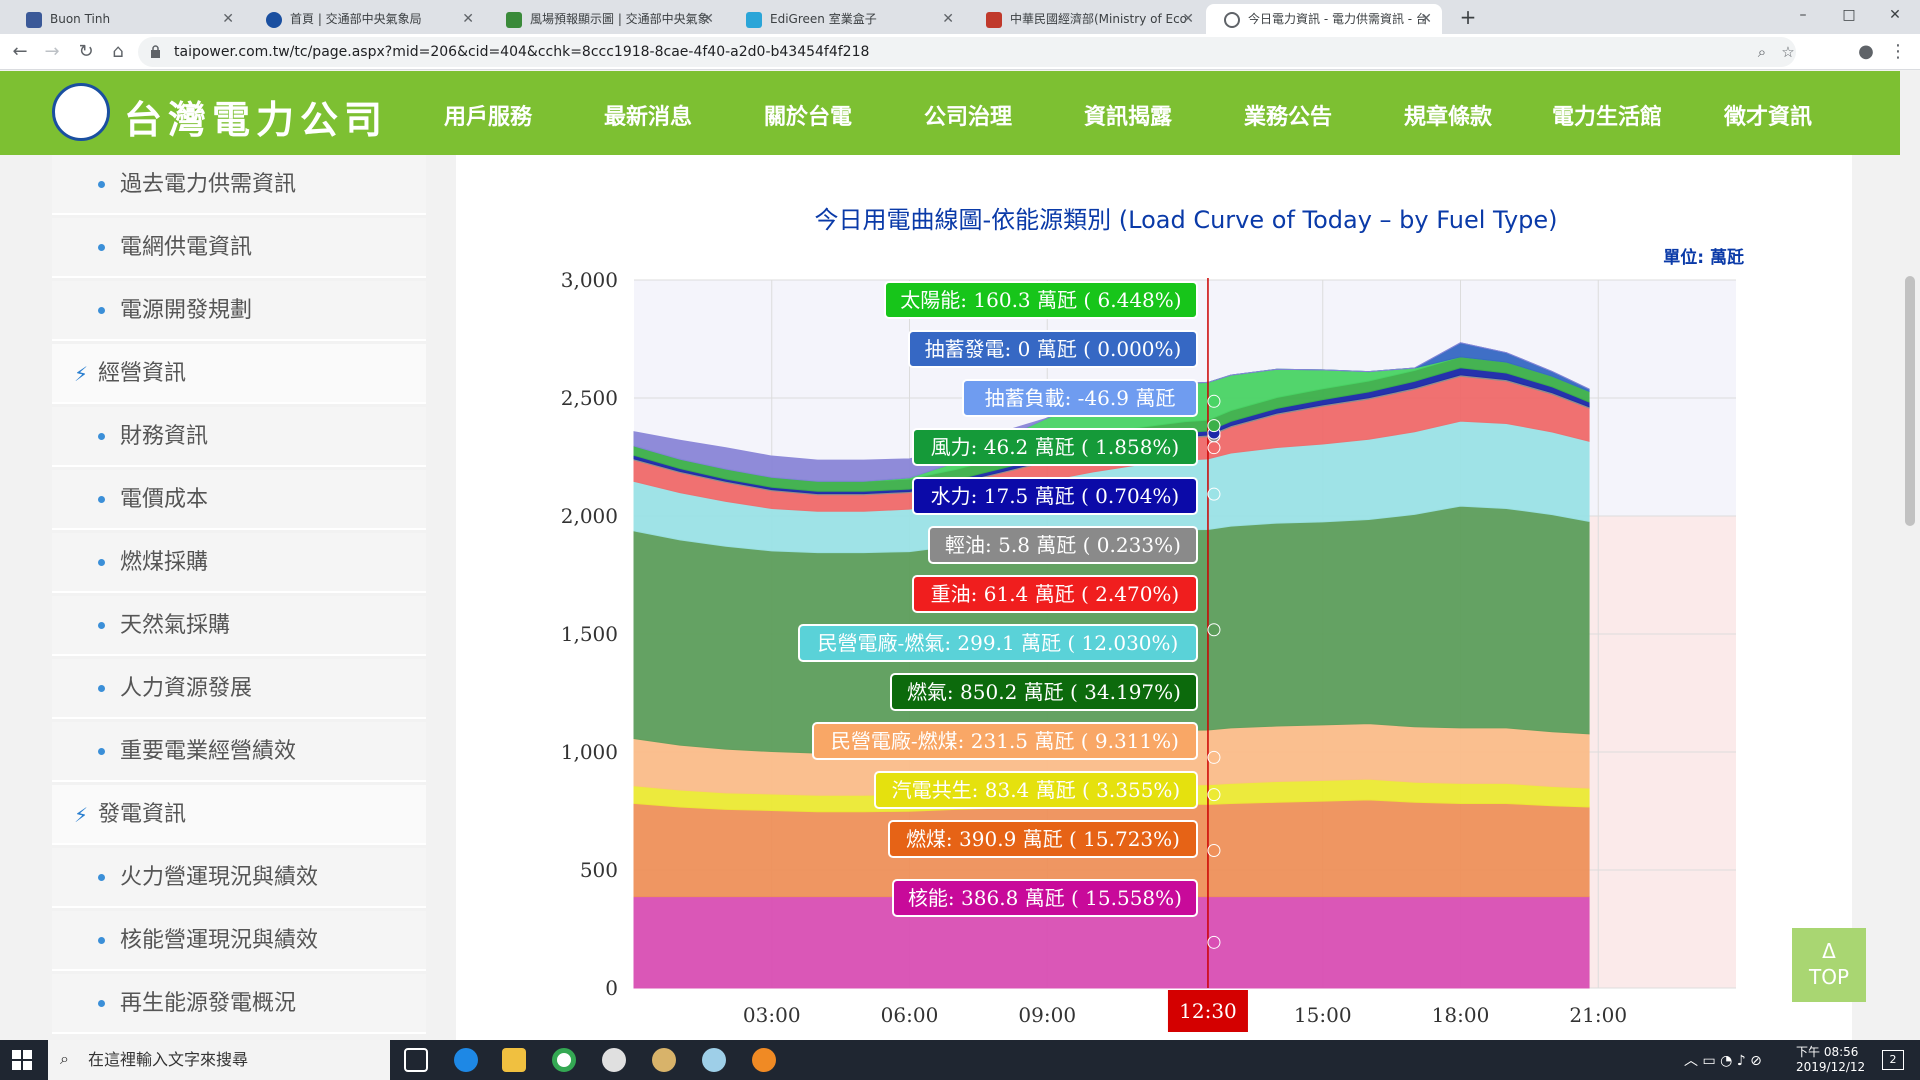 The image size is (1920, 1080). What do you see at coordinates (648, 117) in the screenshot?
I see `nav-item: 最新消息` at bounding box center [648, 117].